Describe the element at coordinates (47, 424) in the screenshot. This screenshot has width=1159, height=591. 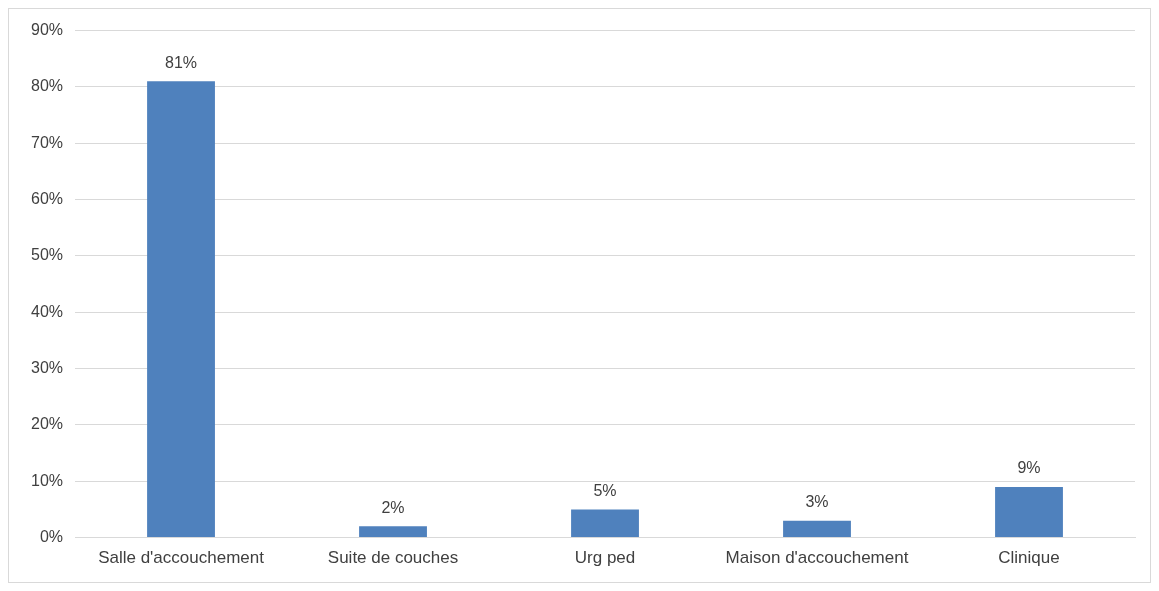
I see `y-tick-label: 20%` at that location.